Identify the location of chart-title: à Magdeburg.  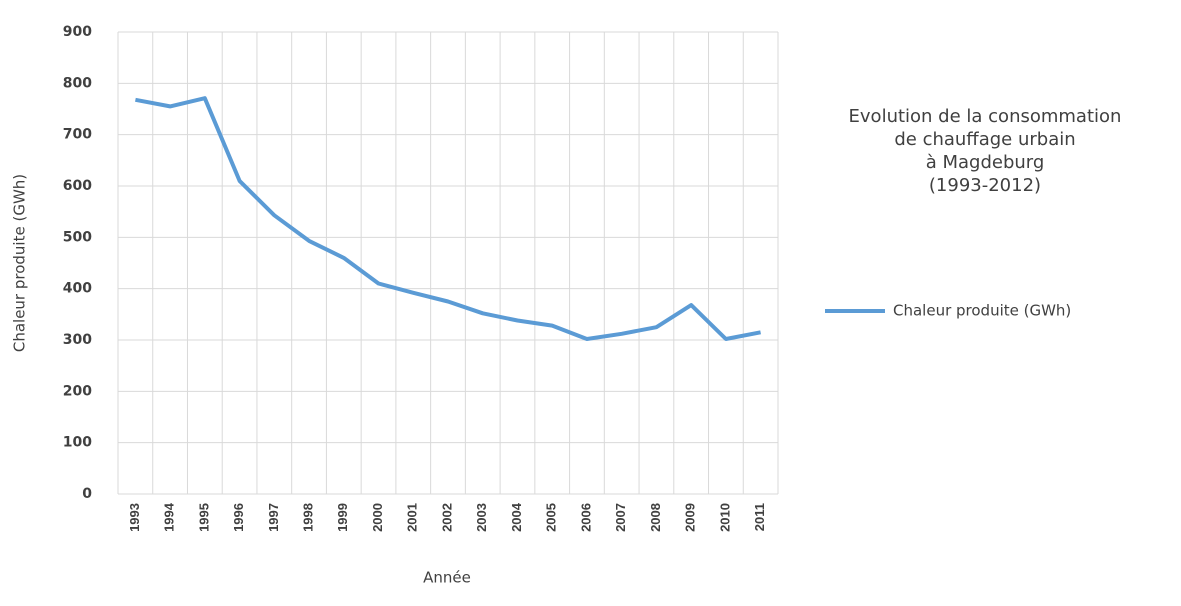
(985, 162).